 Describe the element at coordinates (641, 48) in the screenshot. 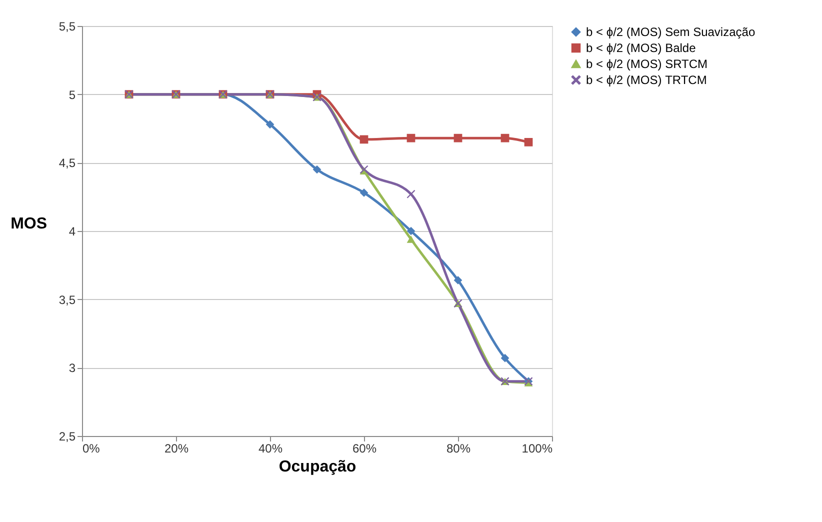

I see `legend-label: b < ϕ/2 (MOS) Balde` at that location.